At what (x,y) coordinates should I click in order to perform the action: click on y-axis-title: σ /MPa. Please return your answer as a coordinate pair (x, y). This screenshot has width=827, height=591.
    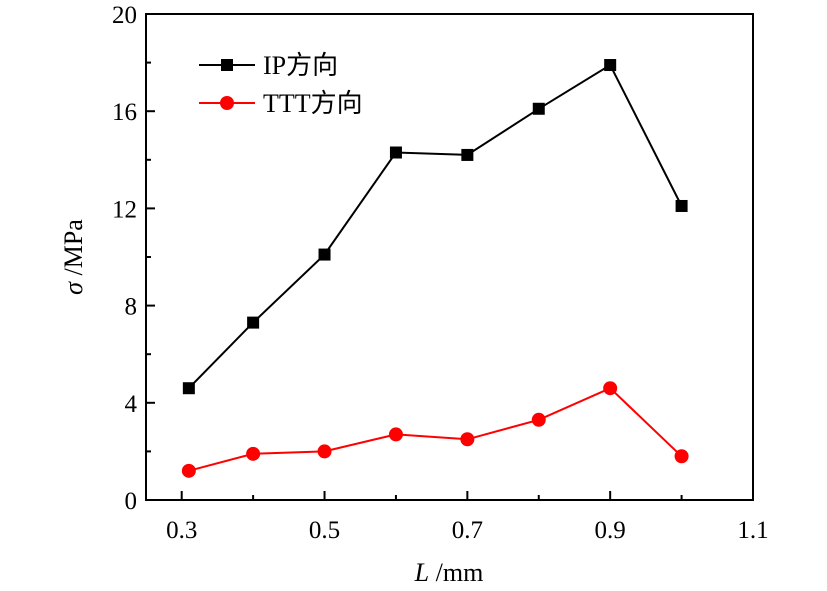
    Looking at the image, I should click on (73, 257).